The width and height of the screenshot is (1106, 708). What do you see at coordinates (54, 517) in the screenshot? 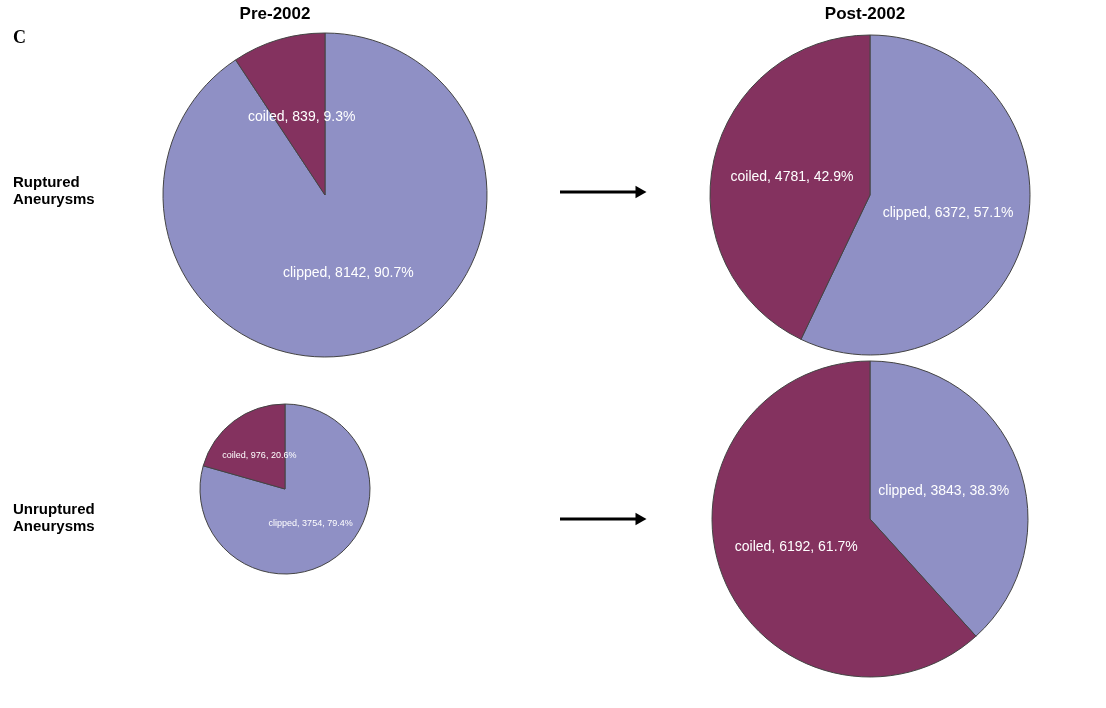
I see `text: Unruptured Aneurysms` at bounding box center [54, 517].